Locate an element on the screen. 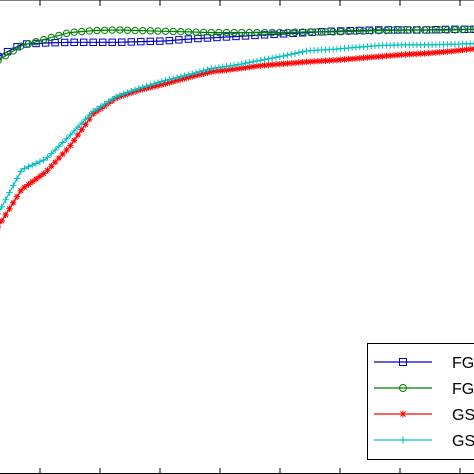 This screenshot has height=474, width=474. legend-items: FG FG GS GS is located at coordinates (424, 402).